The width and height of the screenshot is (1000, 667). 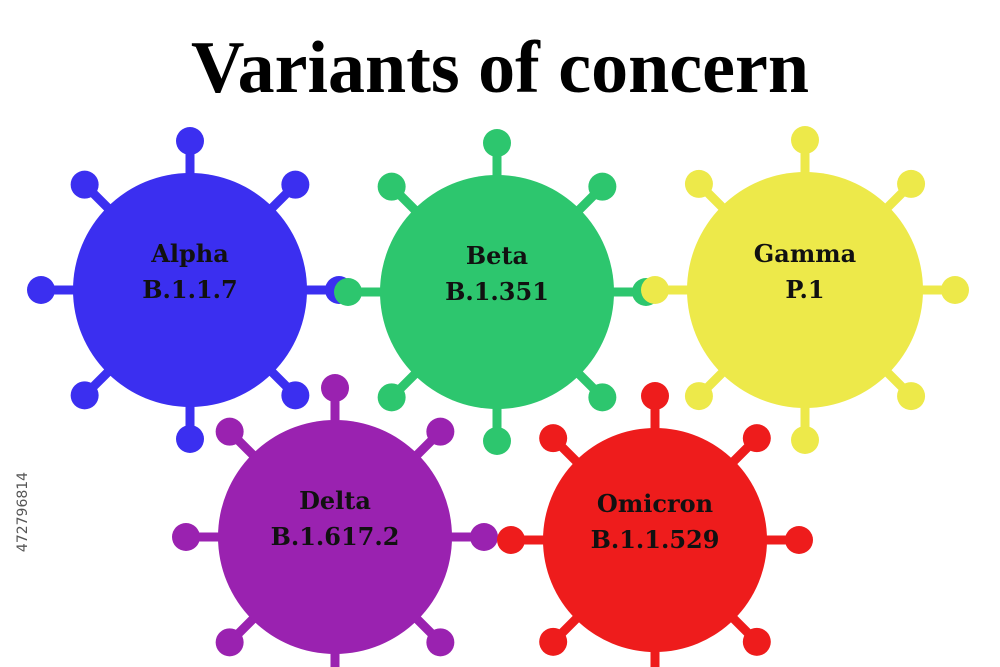 I want to click on virus: Delta B.1.617.2, so click(x=335, y=520).